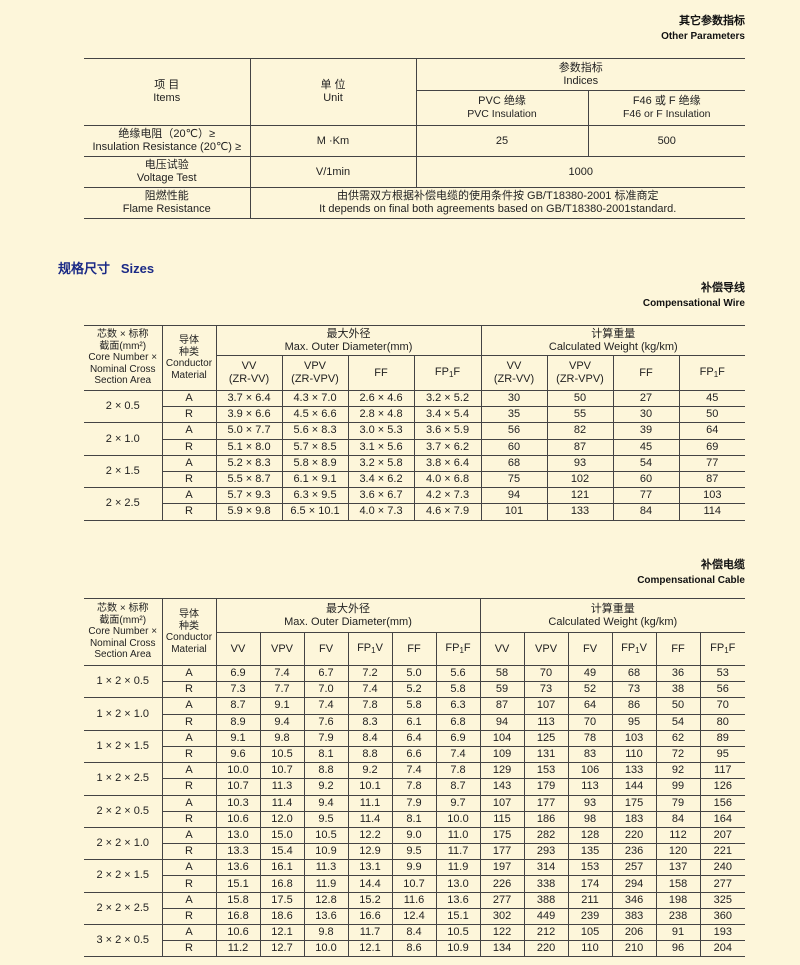 This screenshot has height=965, width=800. I want to click on text: 360, so click(722, 915).